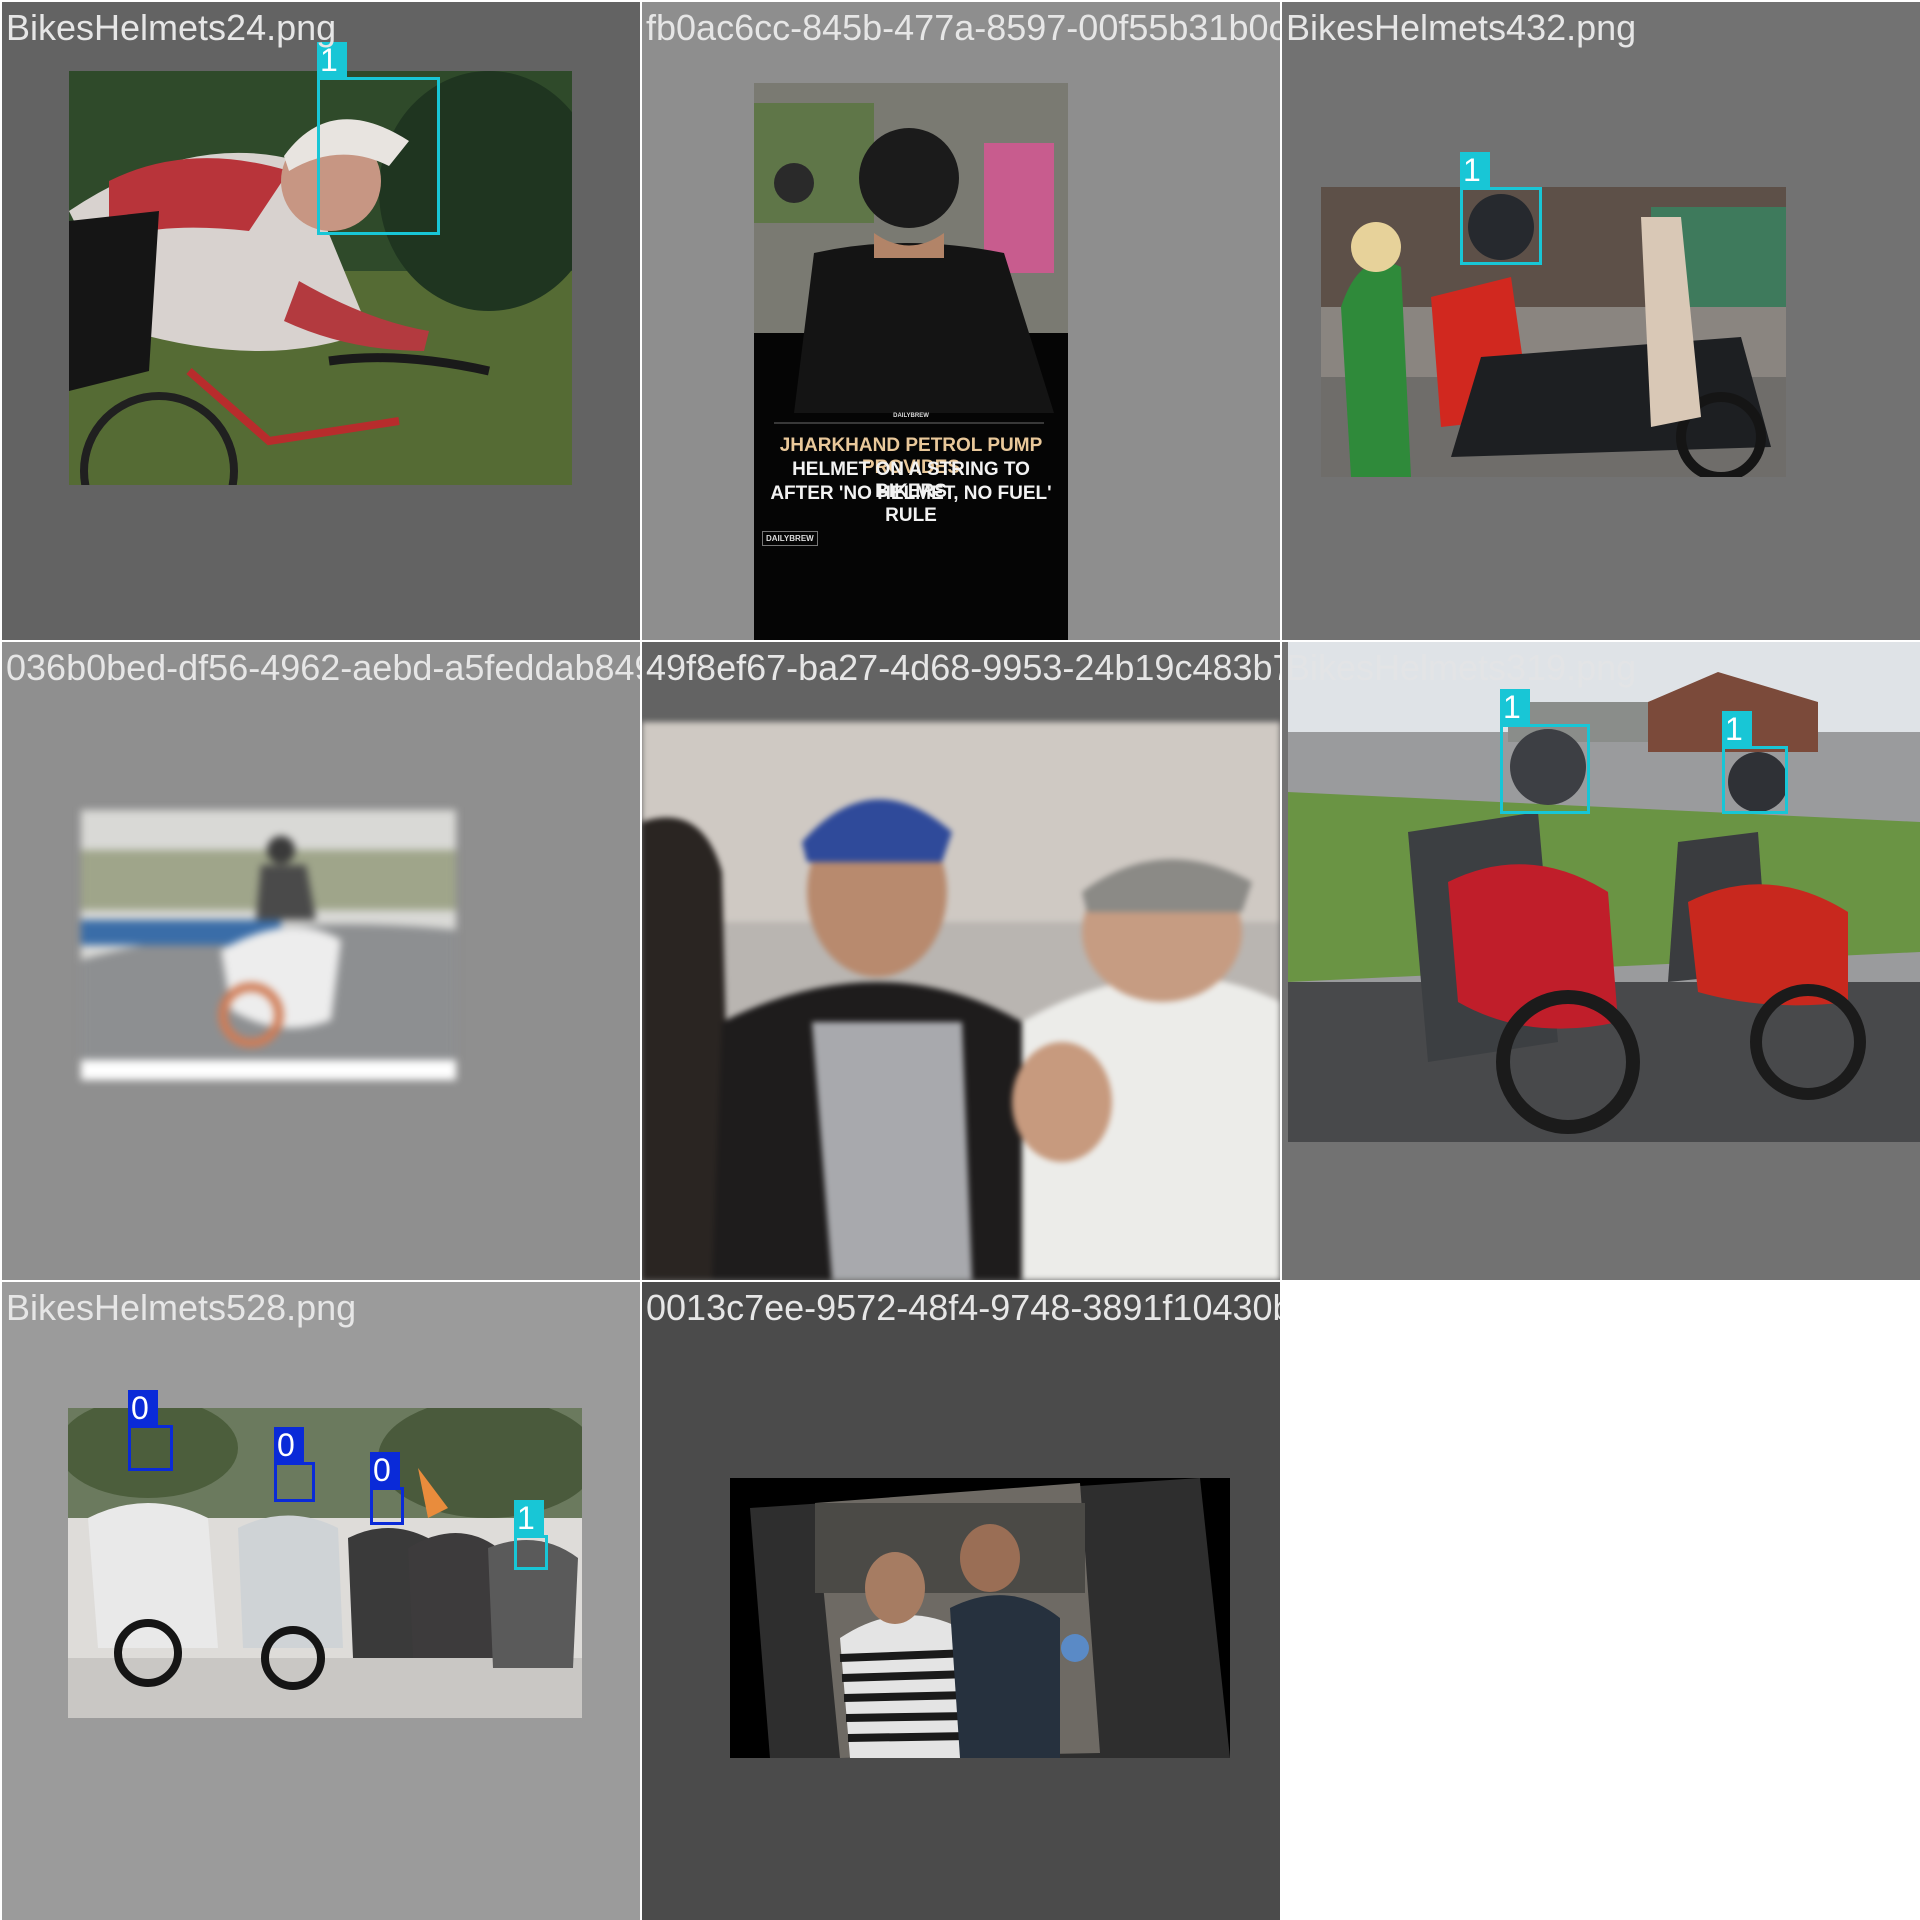 Image resolution: width=1920 pixels, height=1920 pixels. I want to click on cyclist-photo-illustration, so click(320, 278).